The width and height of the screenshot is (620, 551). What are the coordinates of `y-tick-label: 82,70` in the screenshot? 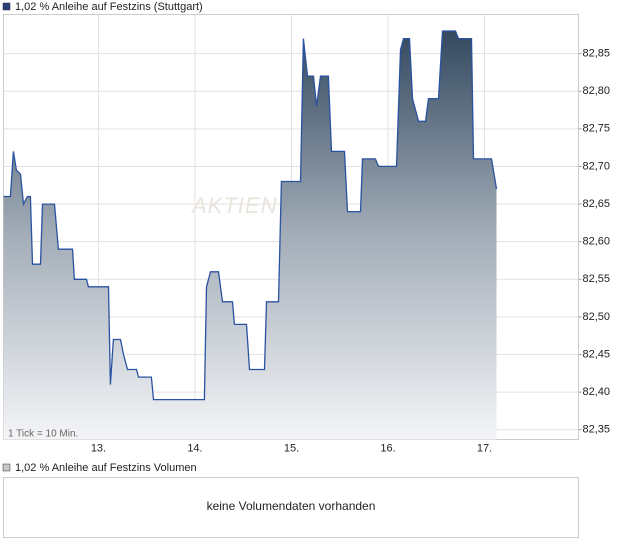 It's located at (597, 166).